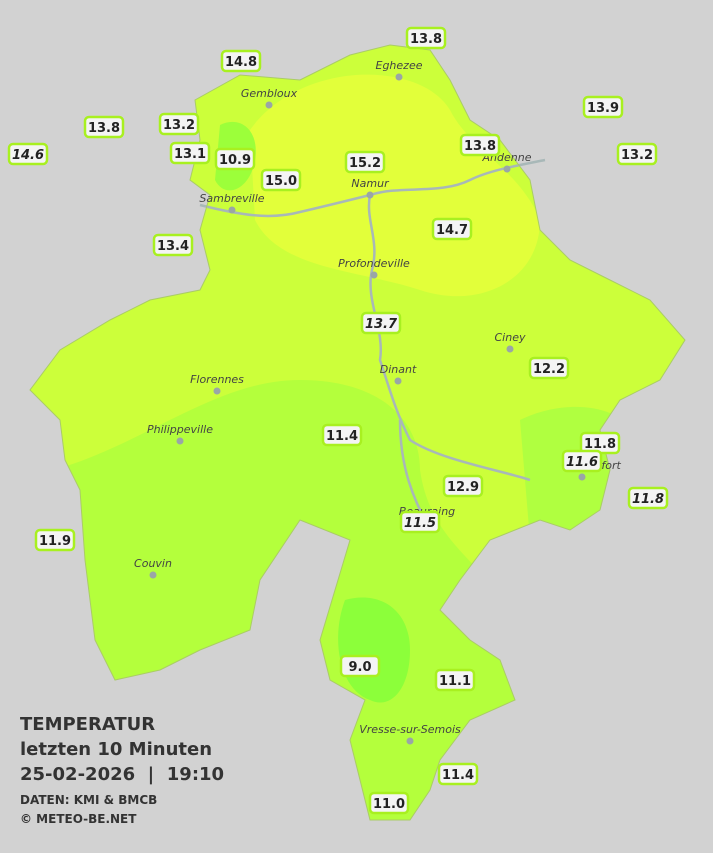 The image size is (713, 853). What do you see at coordinates (510, 337) in the screenshot?
I see `city-label: Ciney` at bounding box center [510, 337].